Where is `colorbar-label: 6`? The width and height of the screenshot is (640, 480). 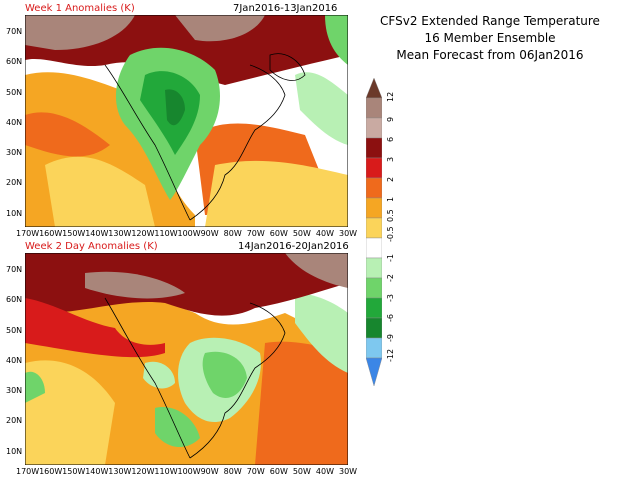 colorbar-label: 6 is located at coordinates (390, 139).